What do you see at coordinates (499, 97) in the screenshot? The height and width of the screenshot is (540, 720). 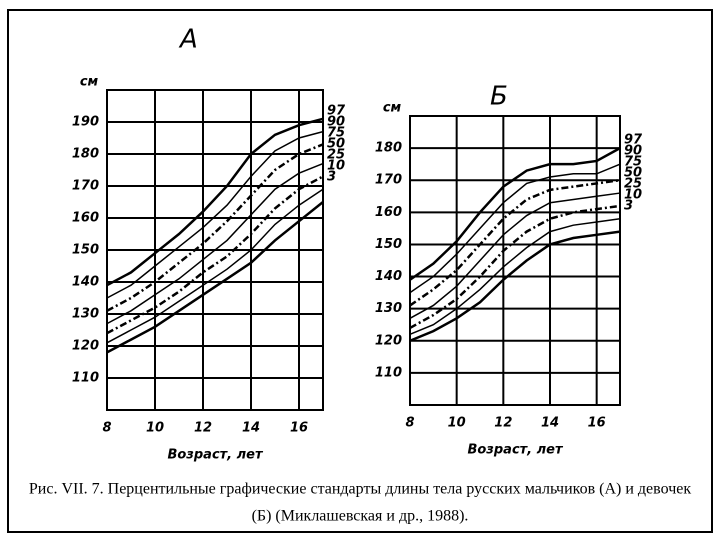 I see `chart-title: Б` at bounding box center [499, 97].